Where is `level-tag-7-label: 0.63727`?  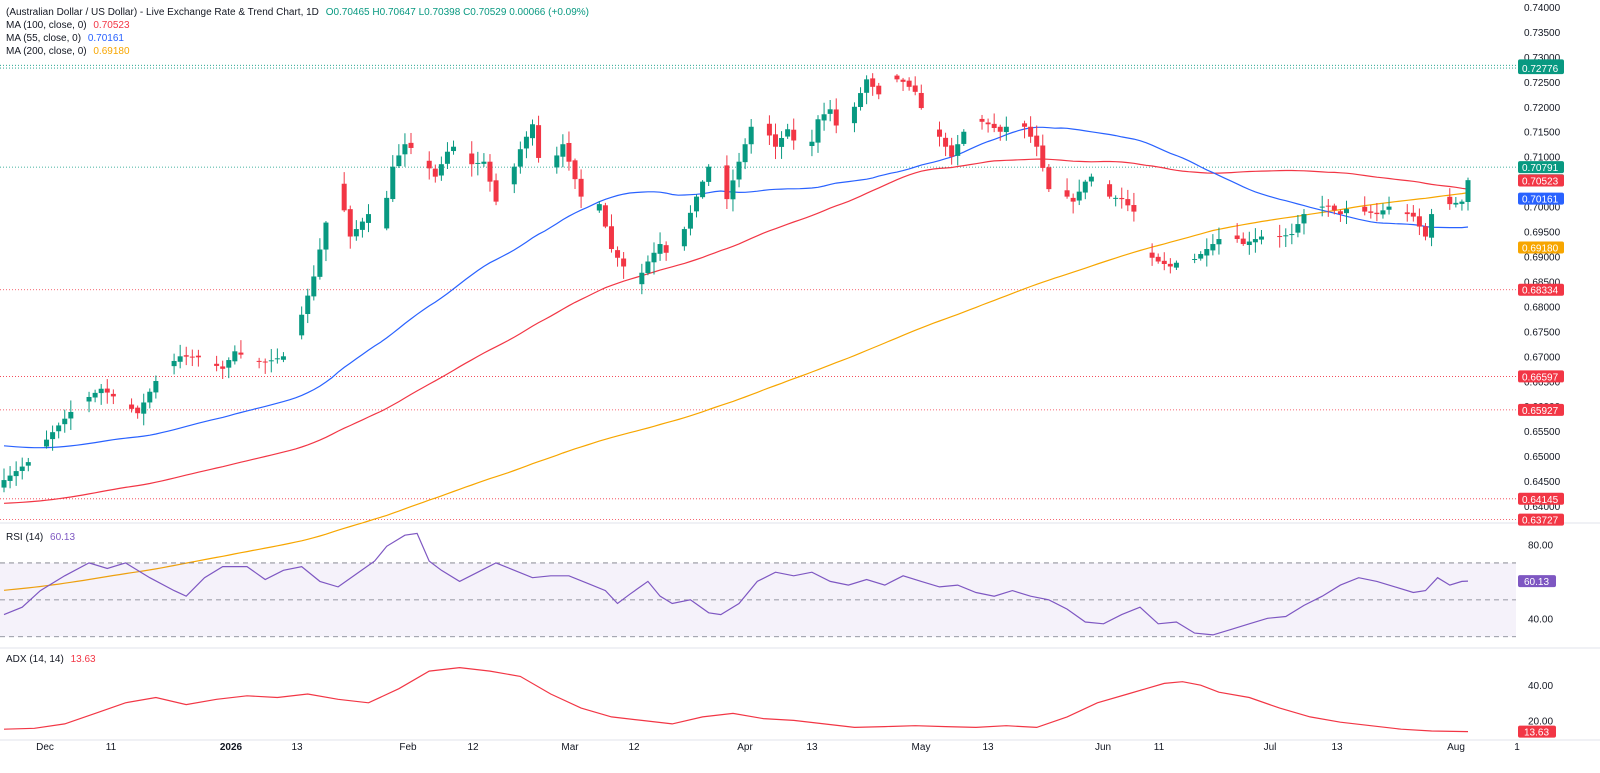
level-tag-7-label: 0.63727 is located at coordinates (1540, 521).